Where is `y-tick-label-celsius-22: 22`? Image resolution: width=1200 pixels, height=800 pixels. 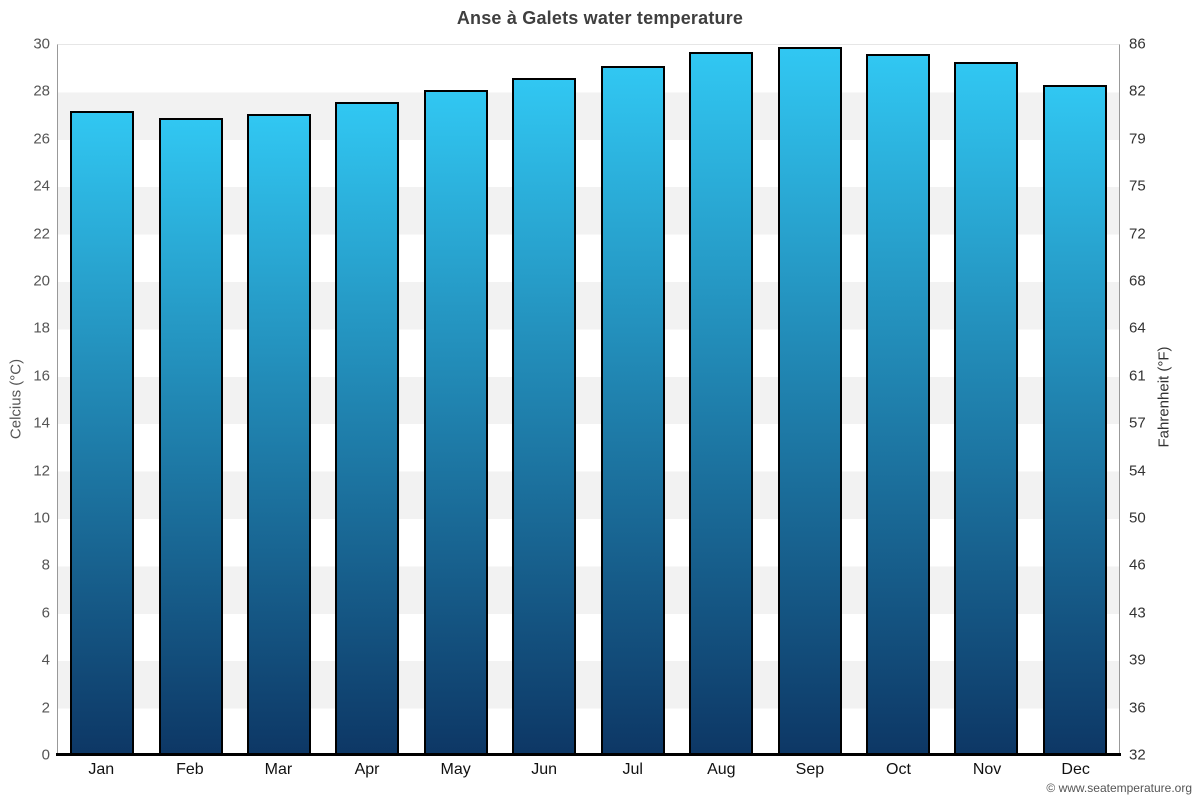 y-tick-label-celsius-22: 22 is located at coordinates (41, 234).